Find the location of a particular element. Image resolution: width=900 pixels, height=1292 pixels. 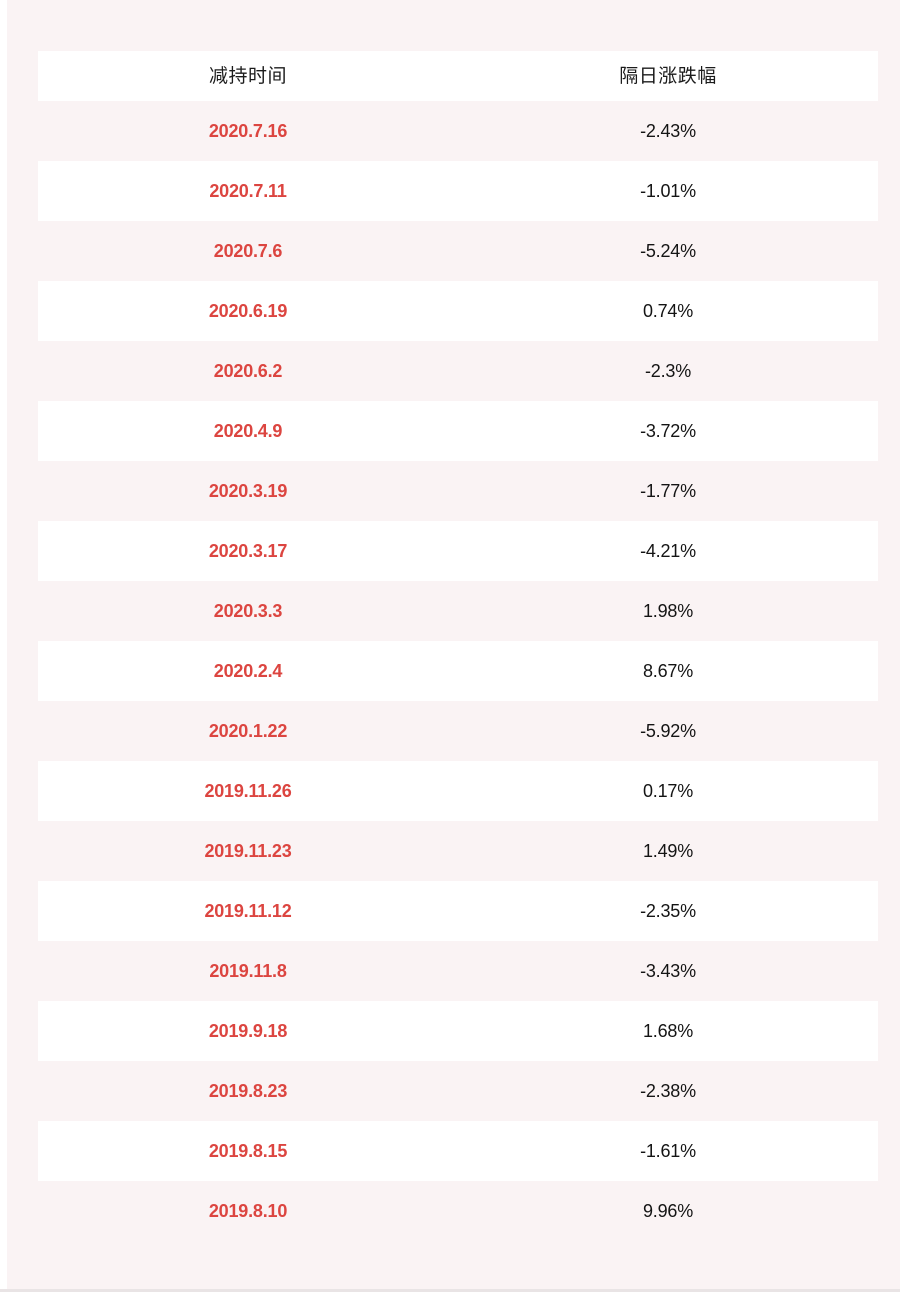

table-row: 2020.2.4 8.67% is located at coordinates (458, 671).